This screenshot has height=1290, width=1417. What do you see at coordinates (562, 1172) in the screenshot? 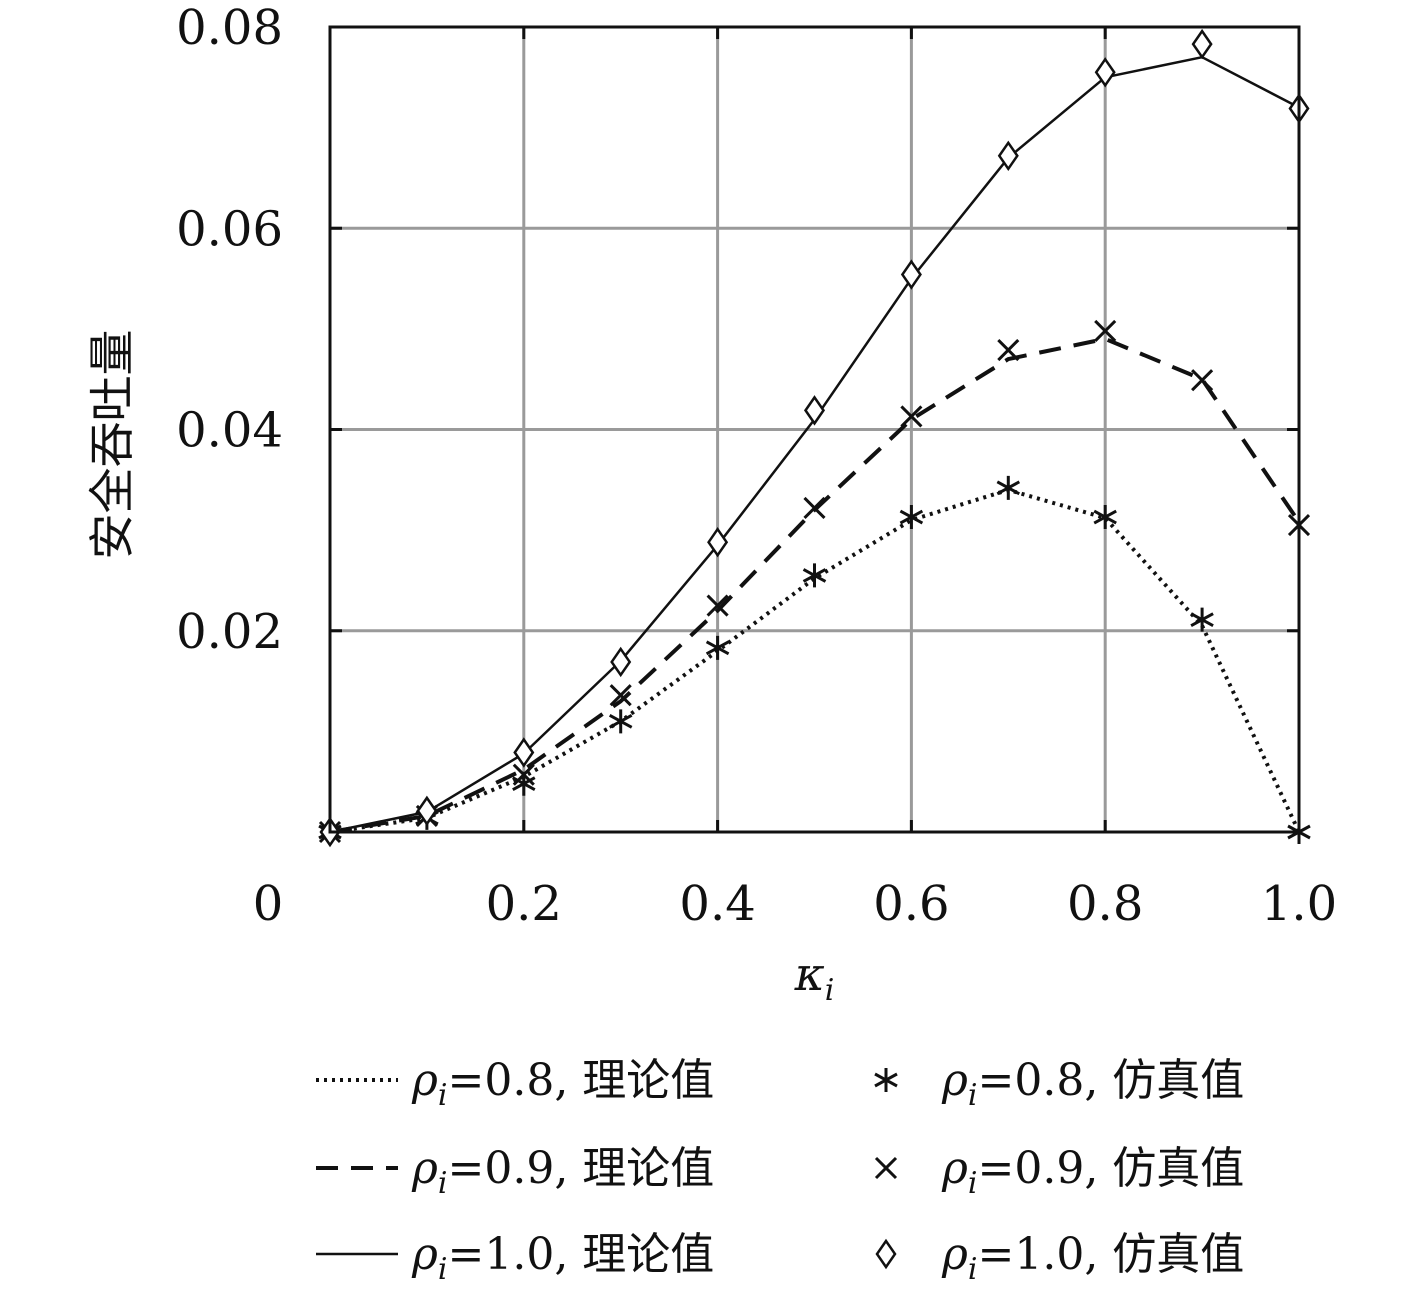
I see `legend-entry-theory: ρi=0.9, 理论值` at bounding box center [562, 1172].